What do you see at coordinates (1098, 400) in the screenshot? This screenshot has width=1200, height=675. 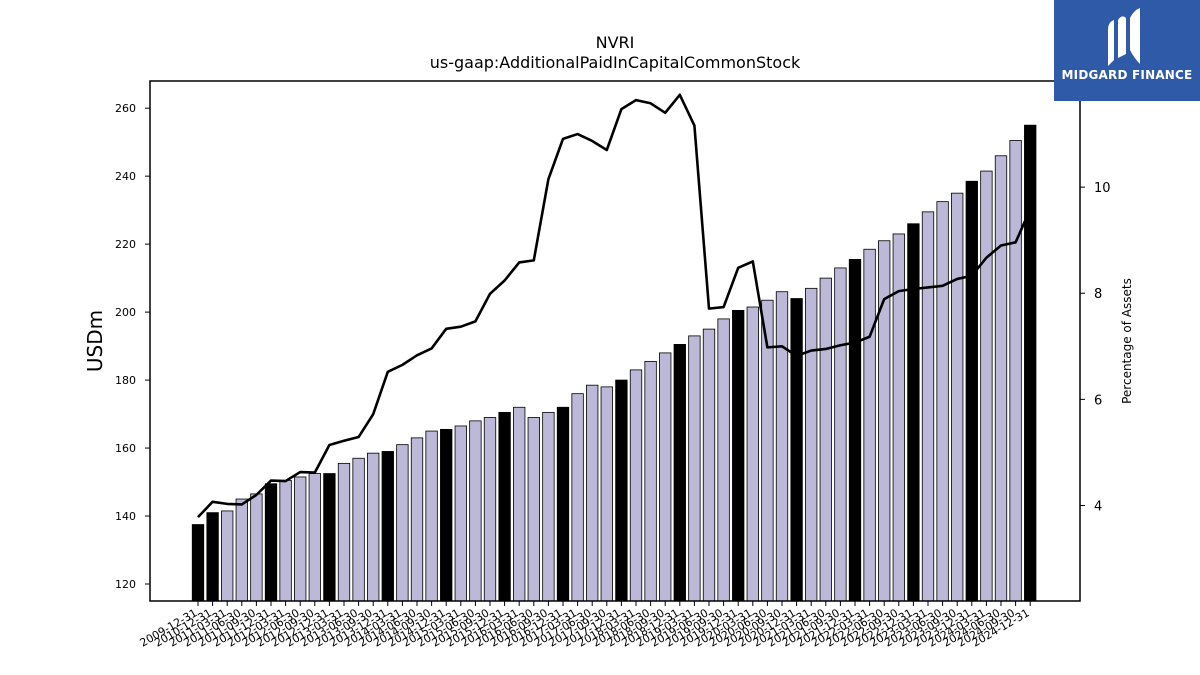 I see `y2-tick-label: 6` at bounding box center [1098, 400].